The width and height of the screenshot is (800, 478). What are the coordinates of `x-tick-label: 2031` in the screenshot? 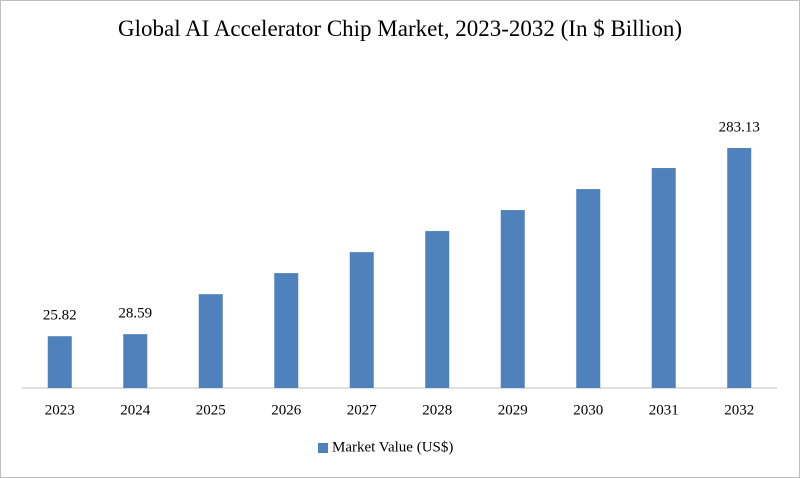 It's located at (664, 410).